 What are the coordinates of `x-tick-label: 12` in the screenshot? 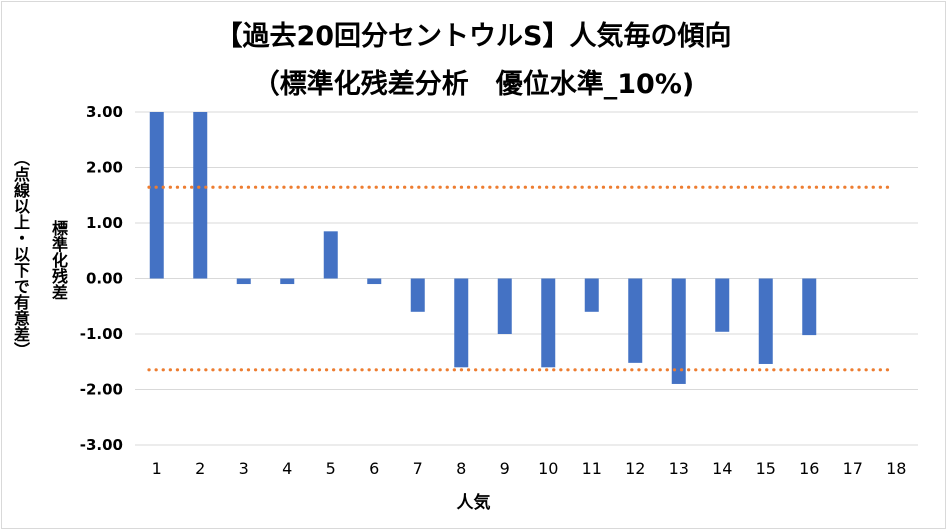 It's located at (635, 468).